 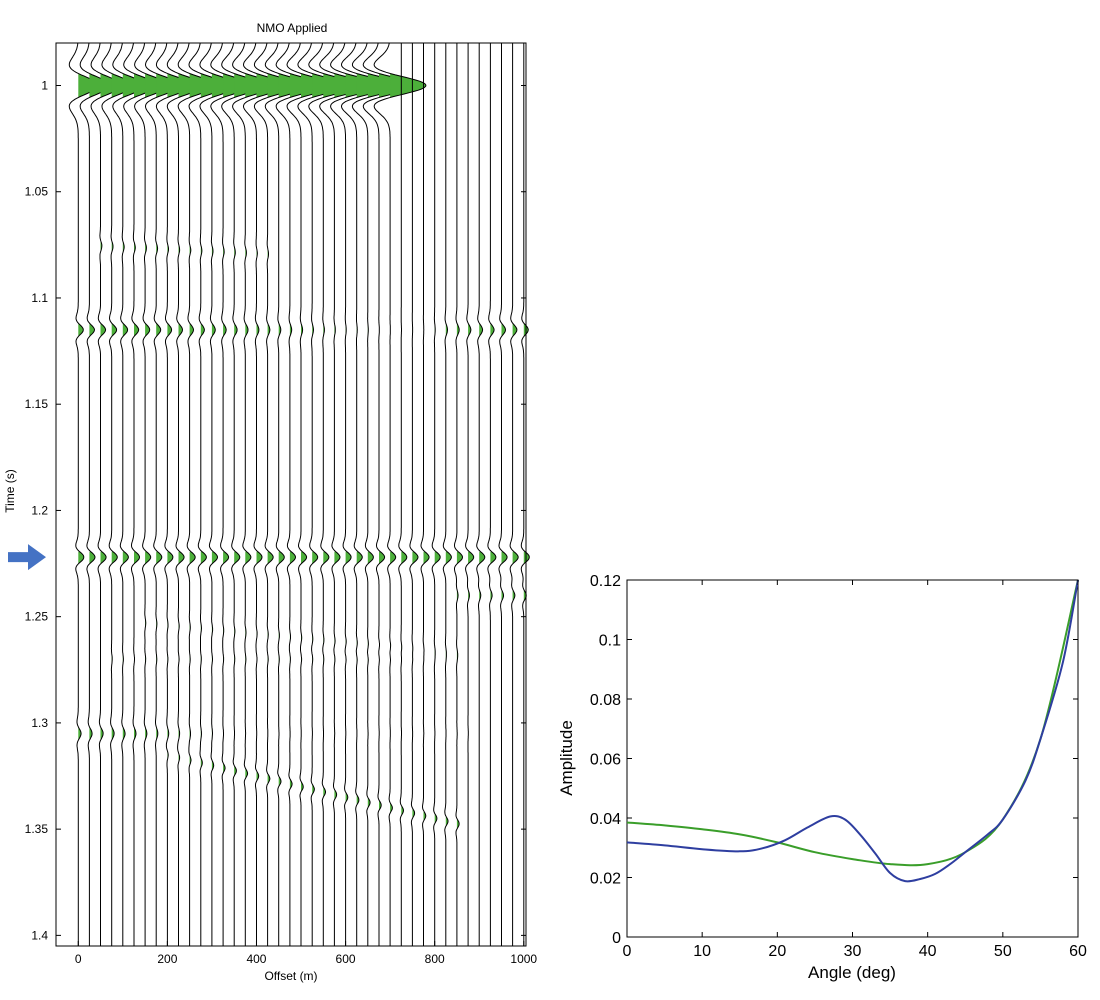 What do you see at coordinates (605, 581) in the screenshot?
I see `y-tick-label: 0.12` at bounding box center [605, 581].